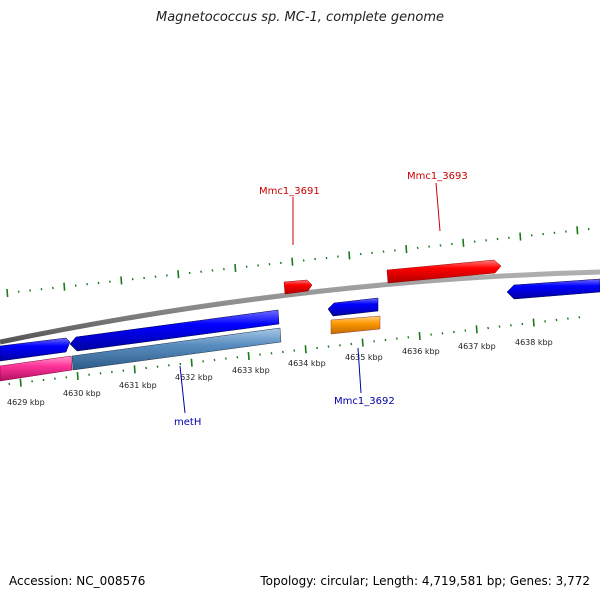 Image resolution: width=600 pixels, height=600 pixels. Describe the element at coordinates (355, 325) in the screenshot. I see `gene-mmc1-3692-orange` at that location.